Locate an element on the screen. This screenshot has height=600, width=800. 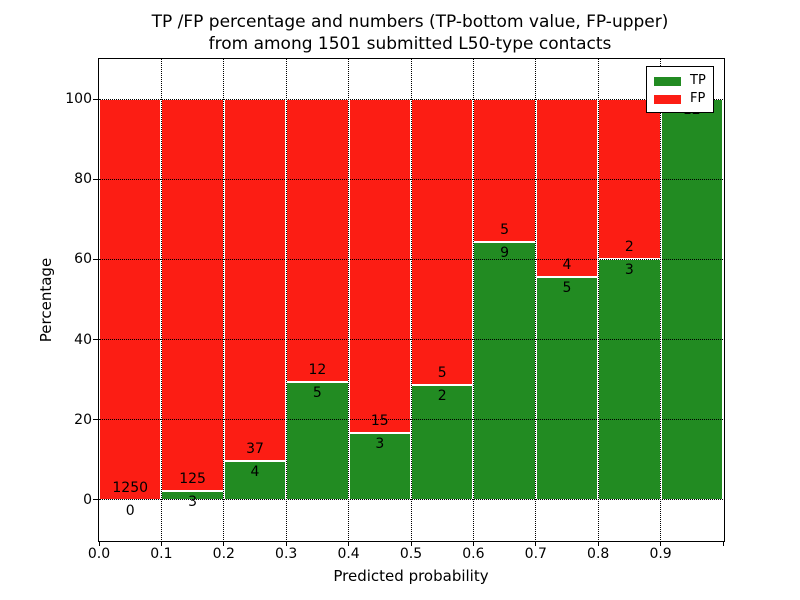
y-axis-label: Percentage is located at coordinates (46, 300).